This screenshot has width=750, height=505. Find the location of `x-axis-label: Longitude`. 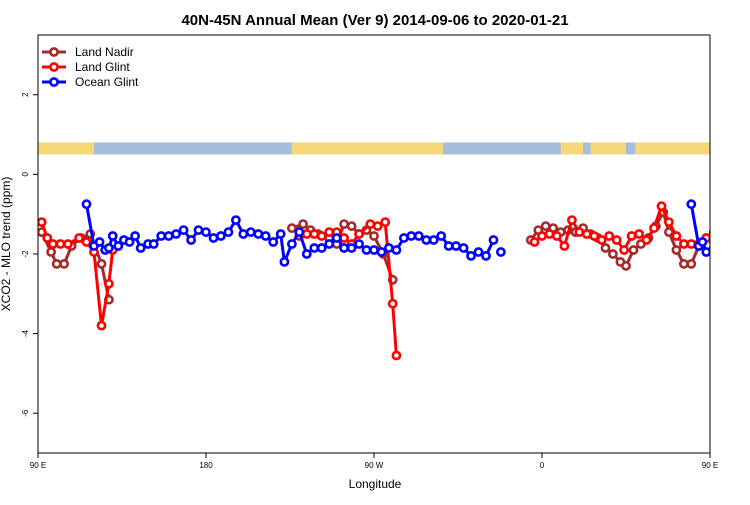

x-axis-label: Longitude is located at coordinates (375, 484).